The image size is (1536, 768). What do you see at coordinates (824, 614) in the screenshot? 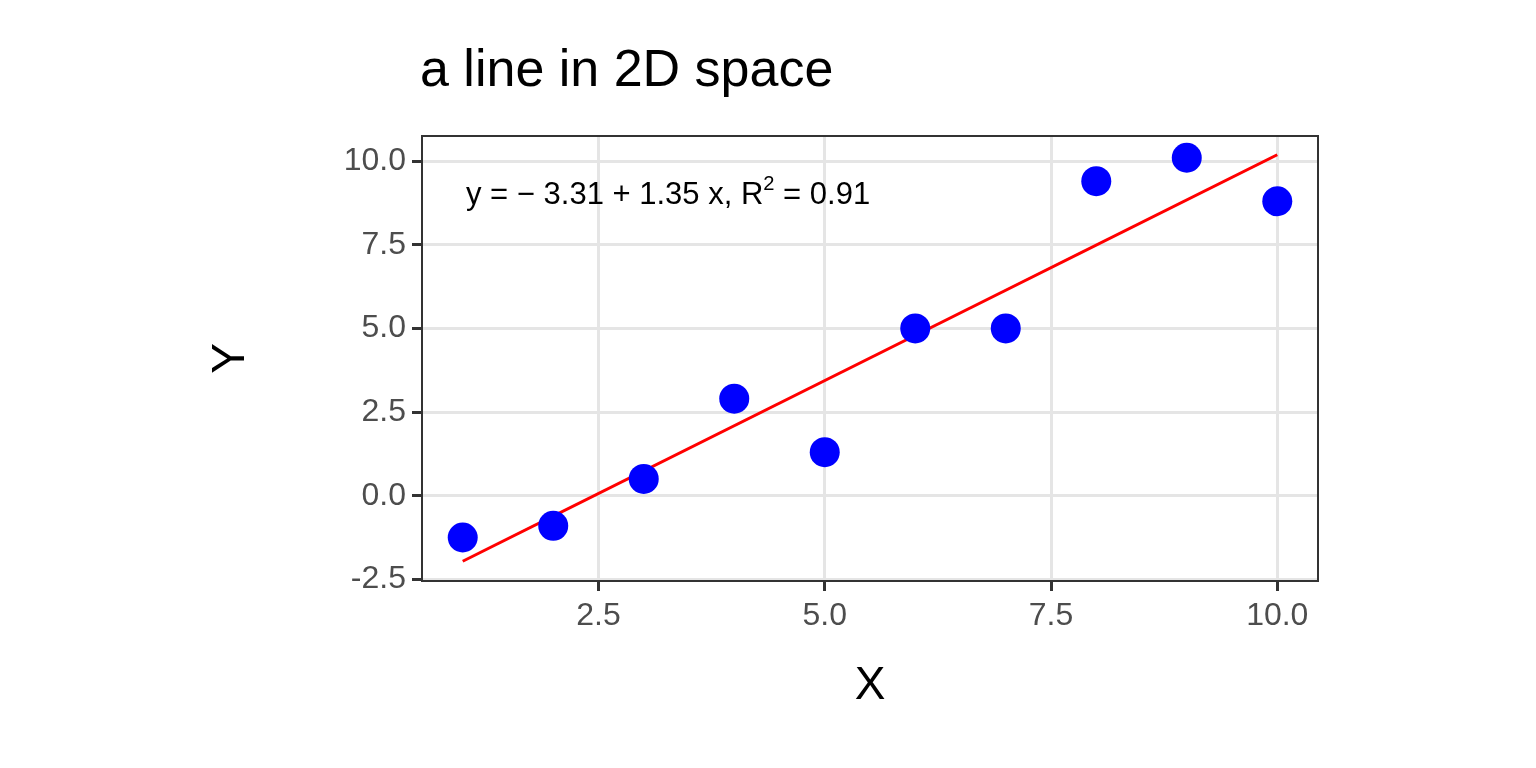
I see `x-tick-label: 5.0` at bounding box center [824, 614].